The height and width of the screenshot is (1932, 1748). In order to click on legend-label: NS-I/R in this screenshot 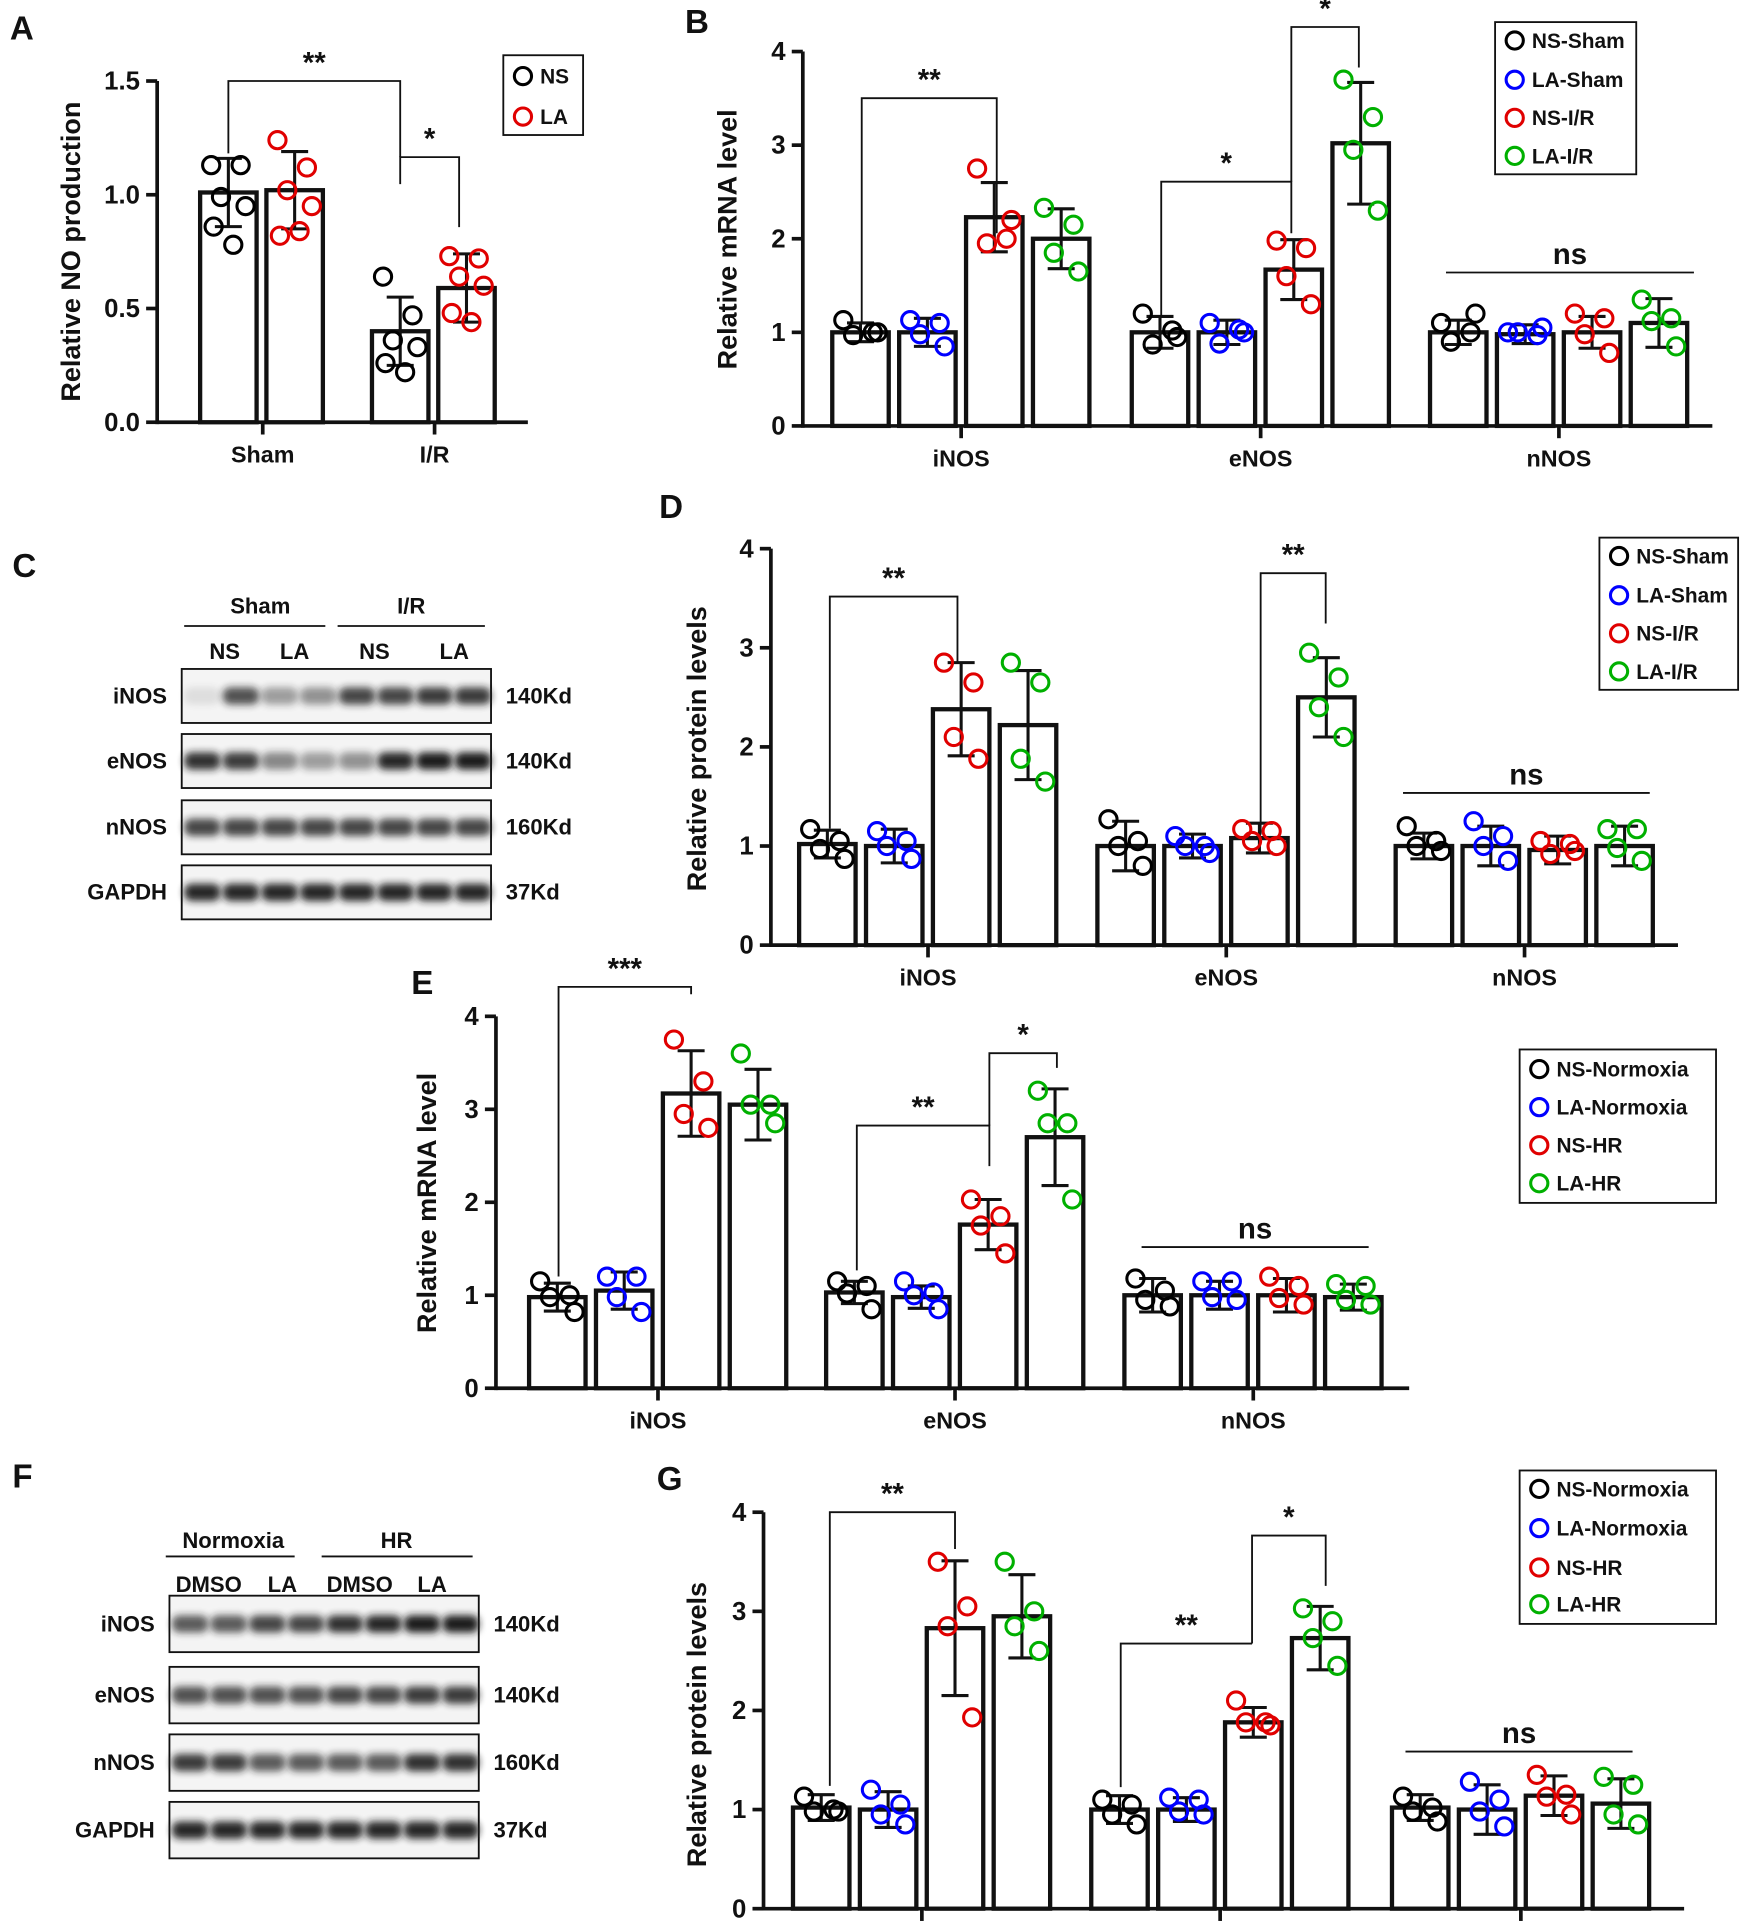, I will do `click(1667, 634)`.